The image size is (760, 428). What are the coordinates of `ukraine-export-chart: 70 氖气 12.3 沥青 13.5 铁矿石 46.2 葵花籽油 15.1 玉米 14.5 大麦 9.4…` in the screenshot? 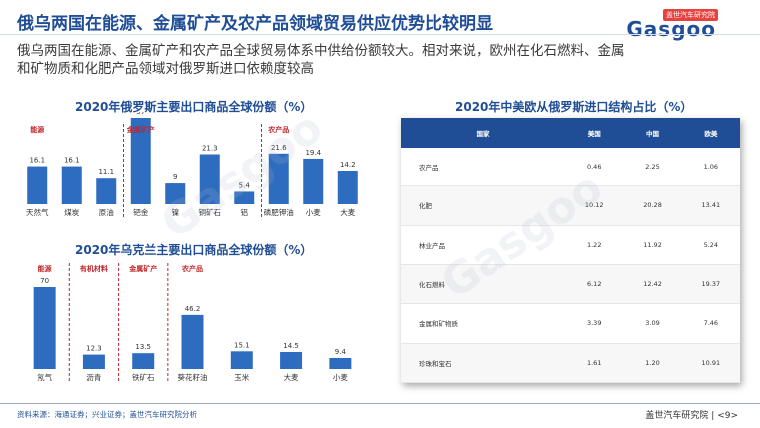 It's located at (192, 323).